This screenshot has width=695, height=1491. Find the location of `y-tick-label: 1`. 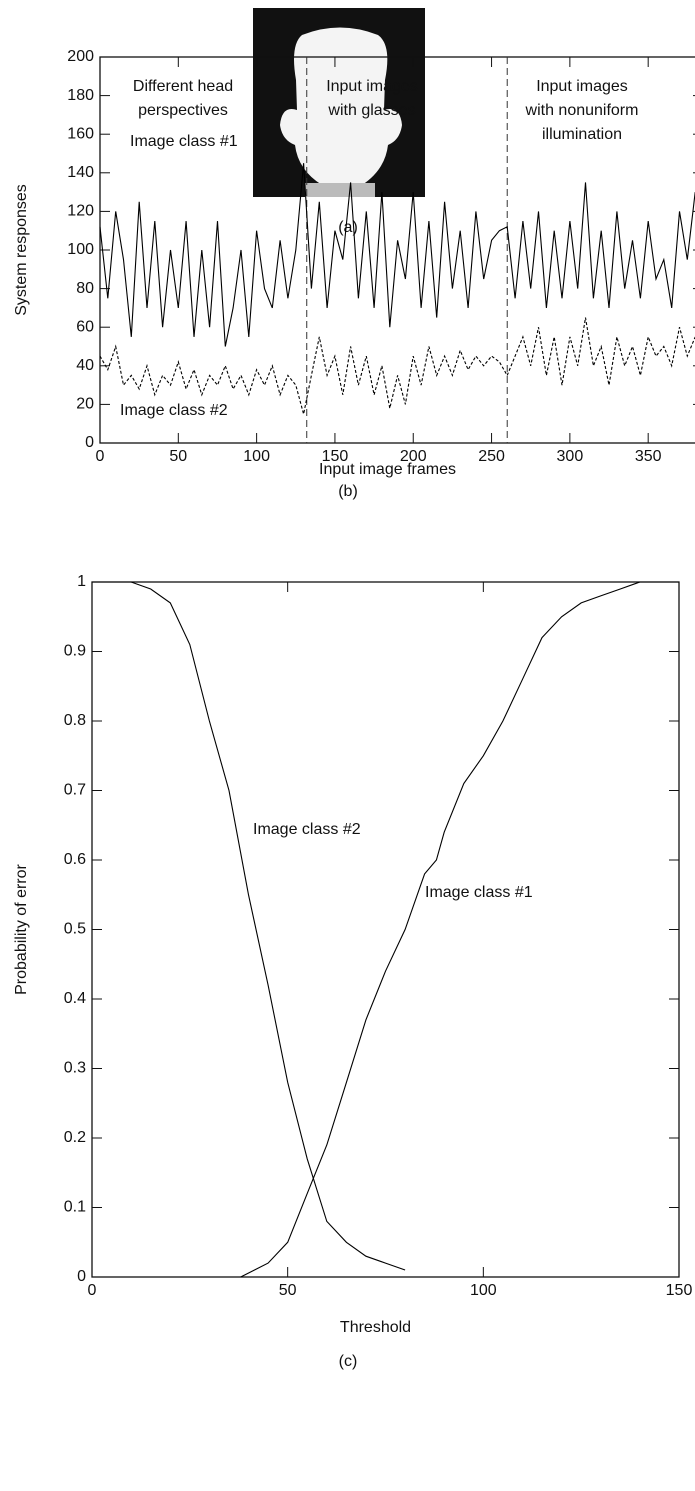

y-tick-label: 1 is located at coordinates (81, 581).